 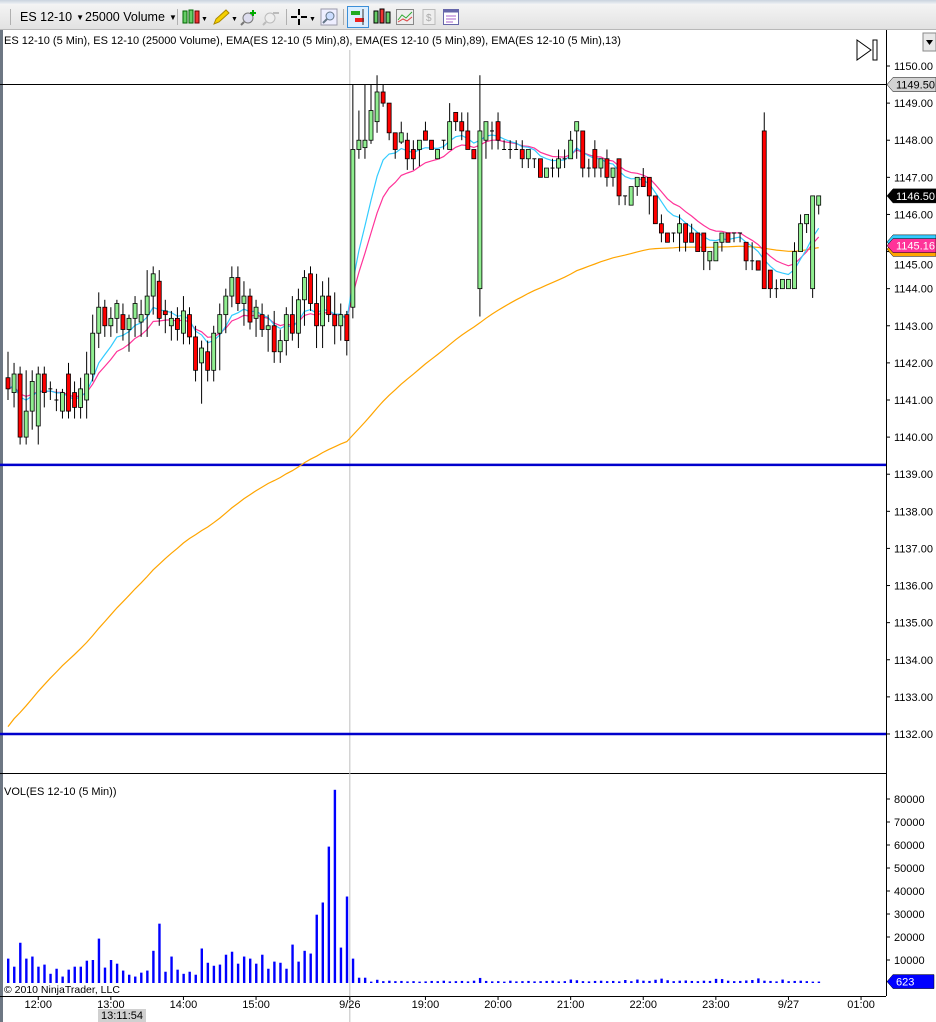 What do you see at coordinates (358, 17) in the screenshot?
I see `order-ticket-icon` at bounding box center [358, 17].